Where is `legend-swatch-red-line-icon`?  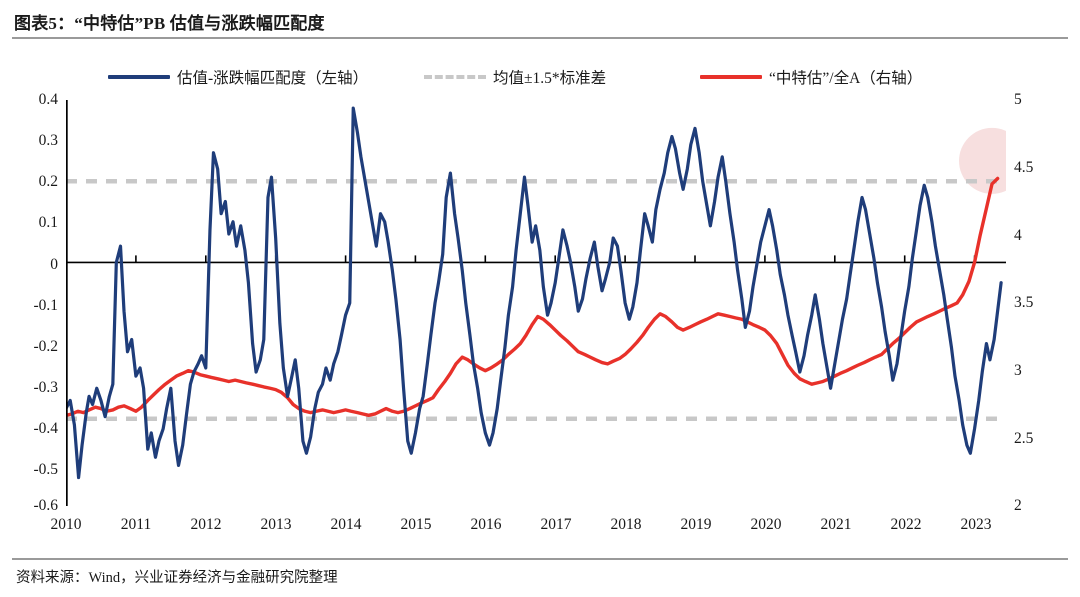 legend-swatch-red-line-icon is located at coordinates (731, 77).